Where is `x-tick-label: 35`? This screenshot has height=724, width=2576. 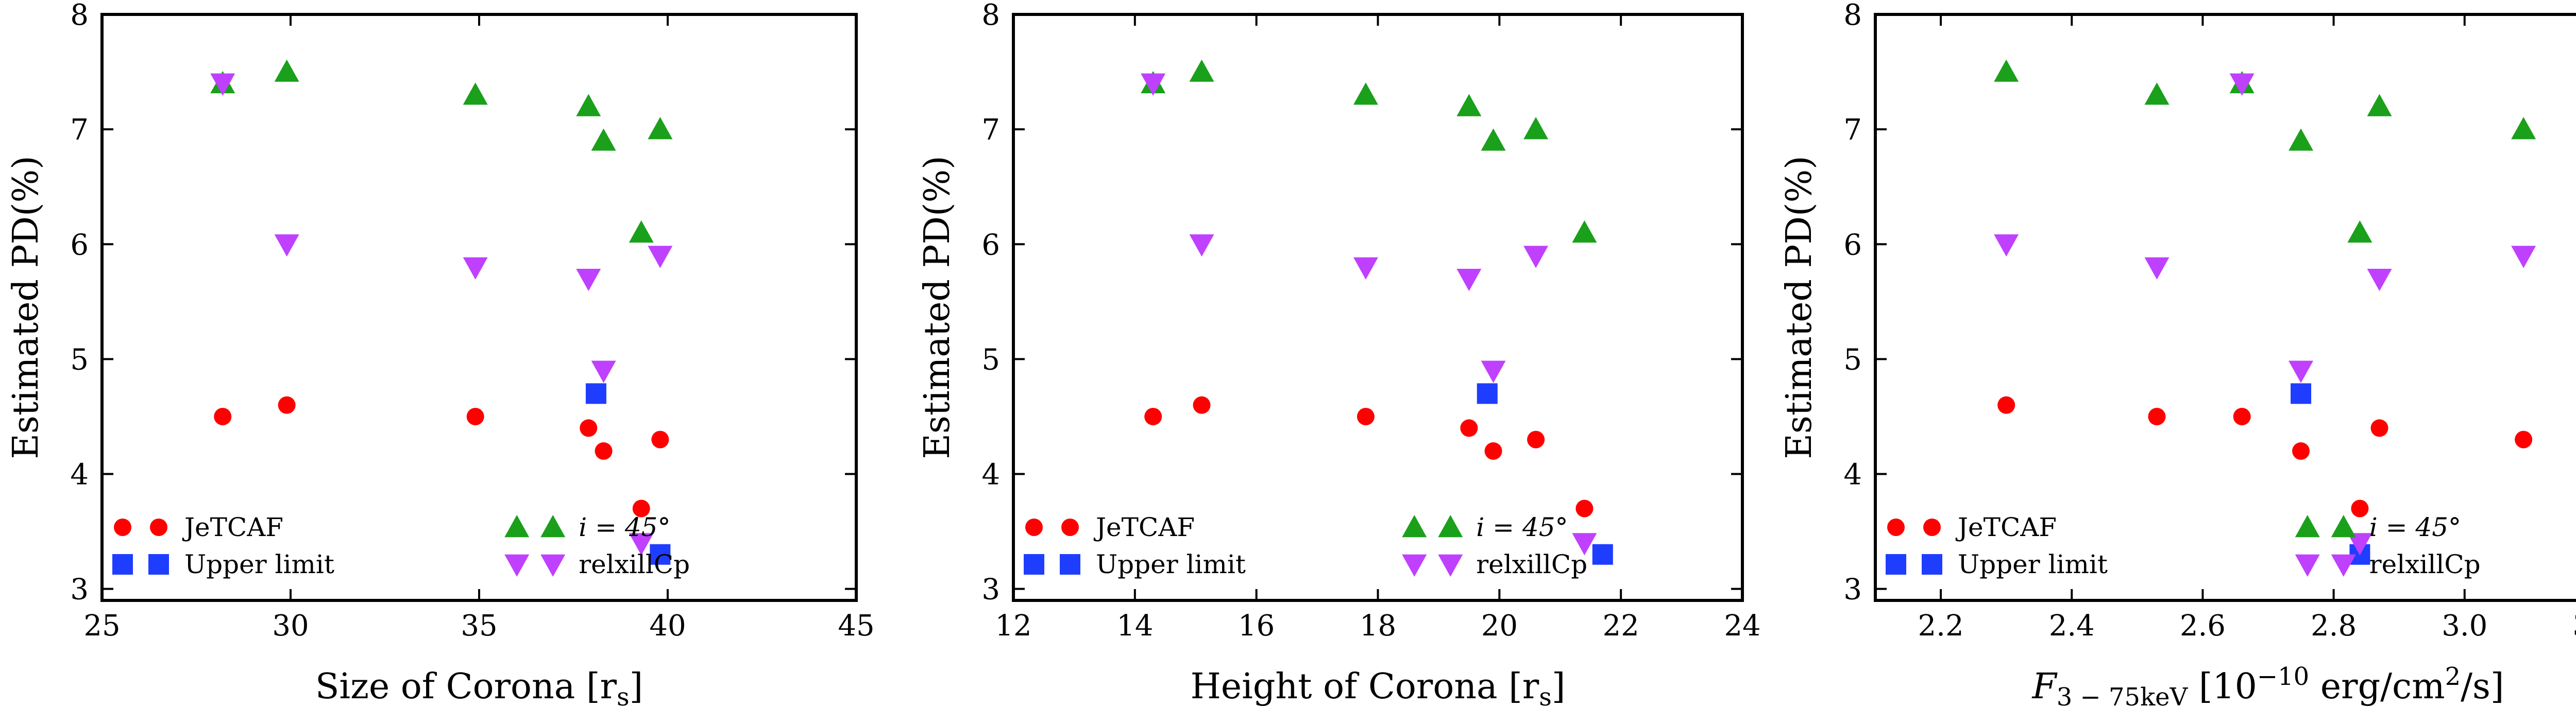
x-tick-label: 35 is located at coordinates (479, 626).